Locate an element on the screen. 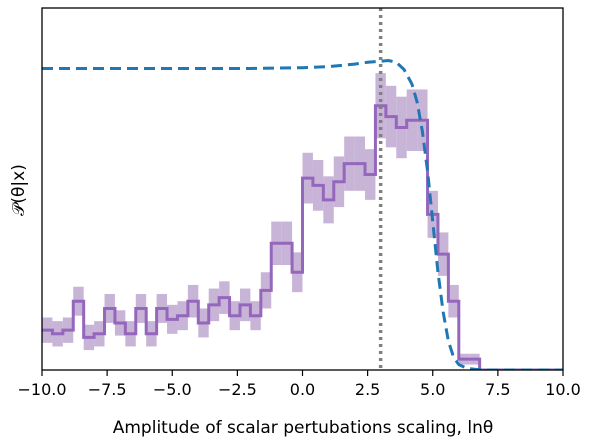 The width and height of the screenshot is (589, 441). x-tick-label: 5.0 is located at coordinates (432, 389).